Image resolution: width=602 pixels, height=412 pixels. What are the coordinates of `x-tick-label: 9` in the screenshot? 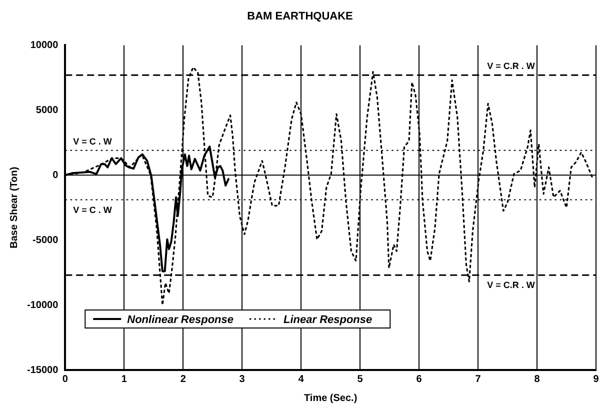 It's located at (596, 379).